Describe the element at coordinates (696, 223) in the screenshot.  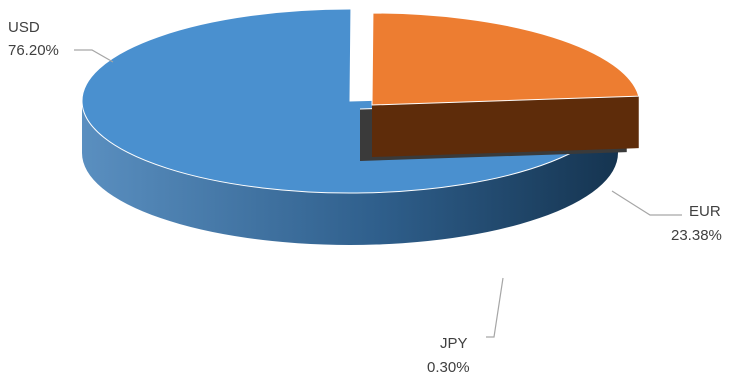
I see `slice-label-eur: EUR 23.38%` at that location.